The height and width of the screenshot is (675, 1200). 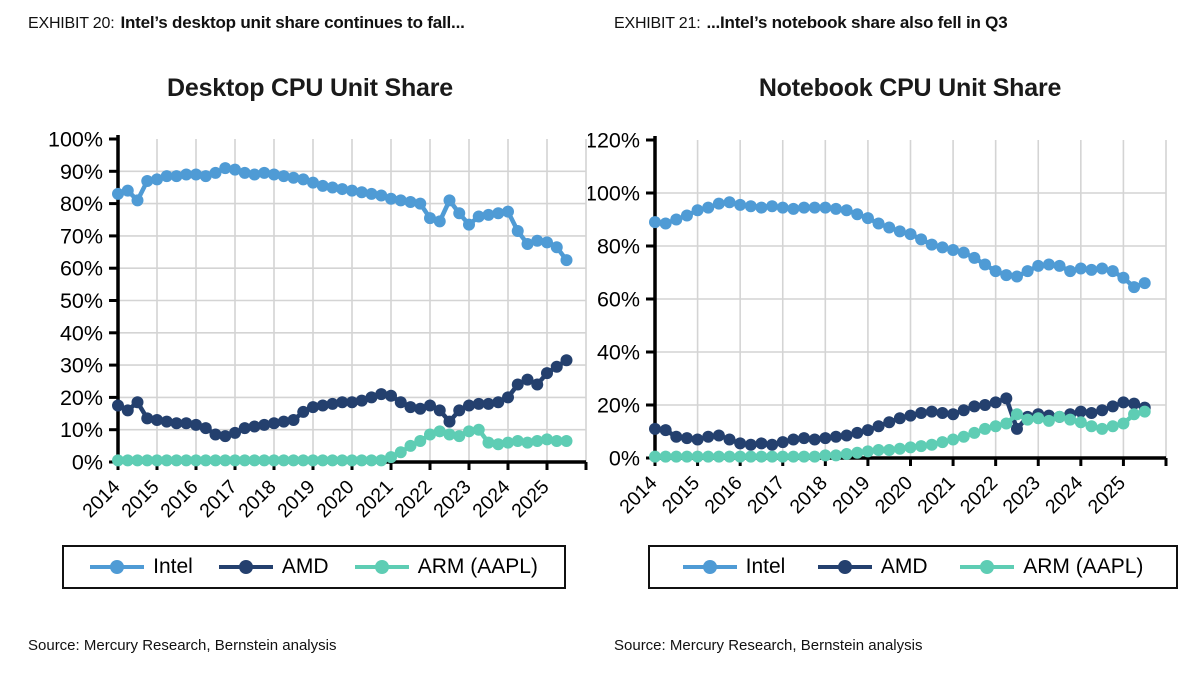 I want to click on y-tick-label: 70%, so click(x=81, y=236).